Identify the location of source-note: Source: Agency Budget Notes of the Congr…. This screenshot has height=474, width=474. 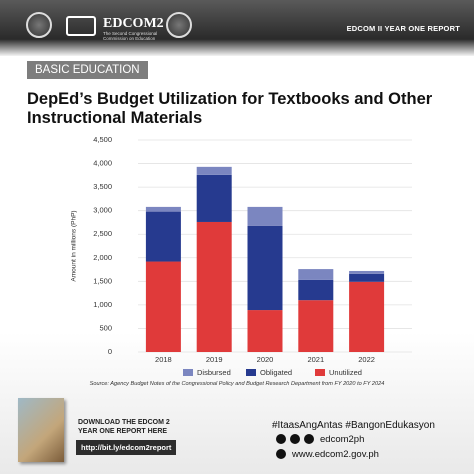
(237, 384).